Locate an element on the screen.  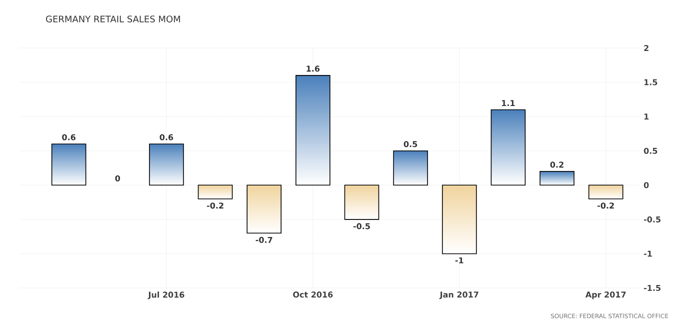
data-label: 0 is located at coordinates (117, 178).